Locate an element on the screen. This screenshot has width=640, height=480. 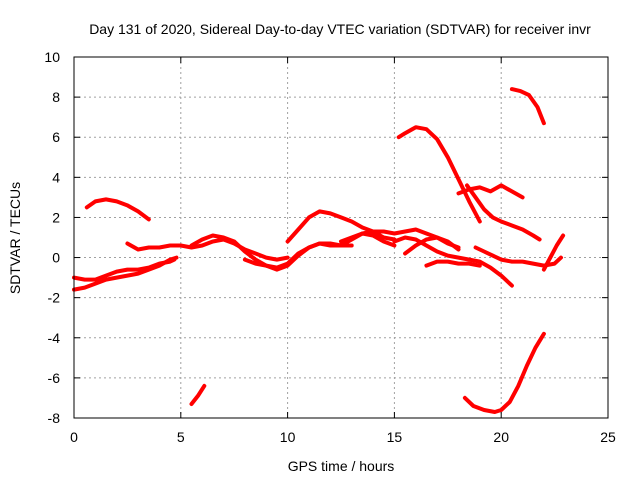
y-tick-label: 4 is located at coordinates (56, 177).